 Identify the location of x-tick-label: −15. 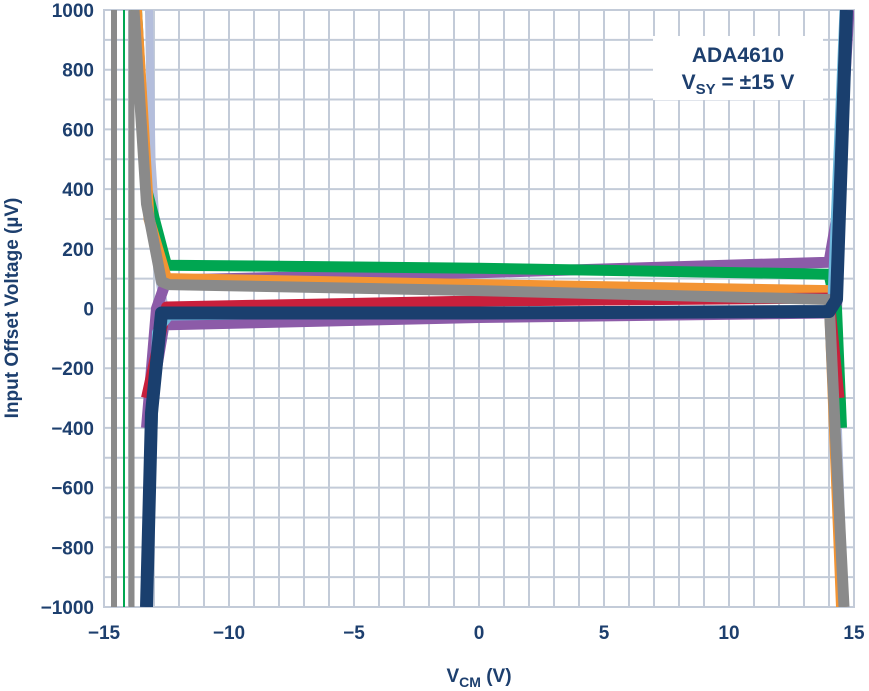
(104, 633).